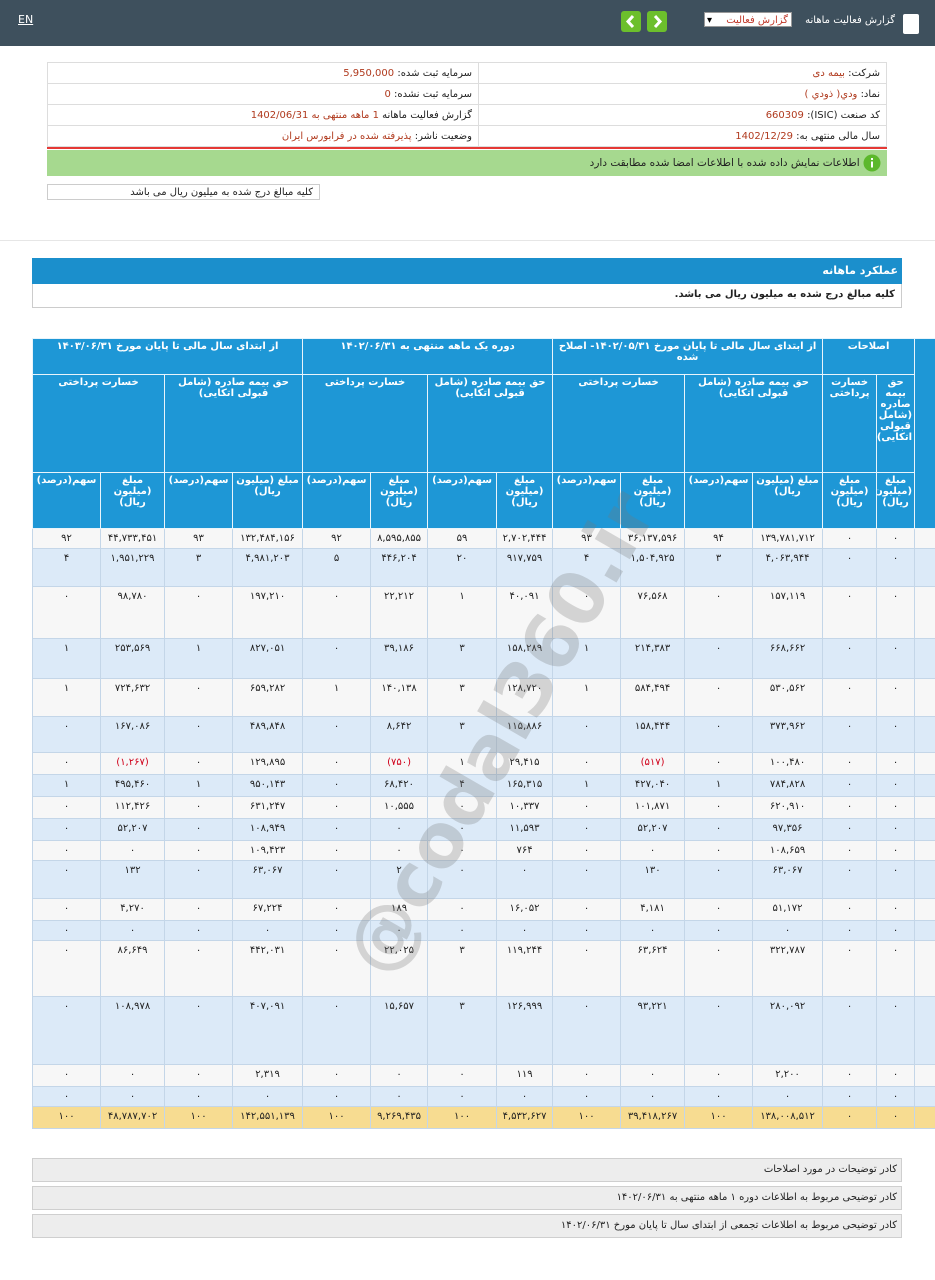 The image size is (935, 1280). What do you see at coordinates (133, 697) in the screenshot?
I see `table-cell: ۷۲۴,۶۳۲` at bounding box center [133, 697].